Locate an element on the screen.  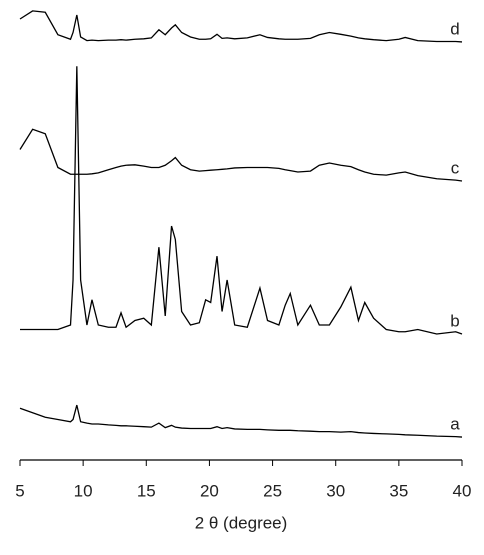
x-axis-title: 2 θ (degree) is located at coordinates (241, 522).